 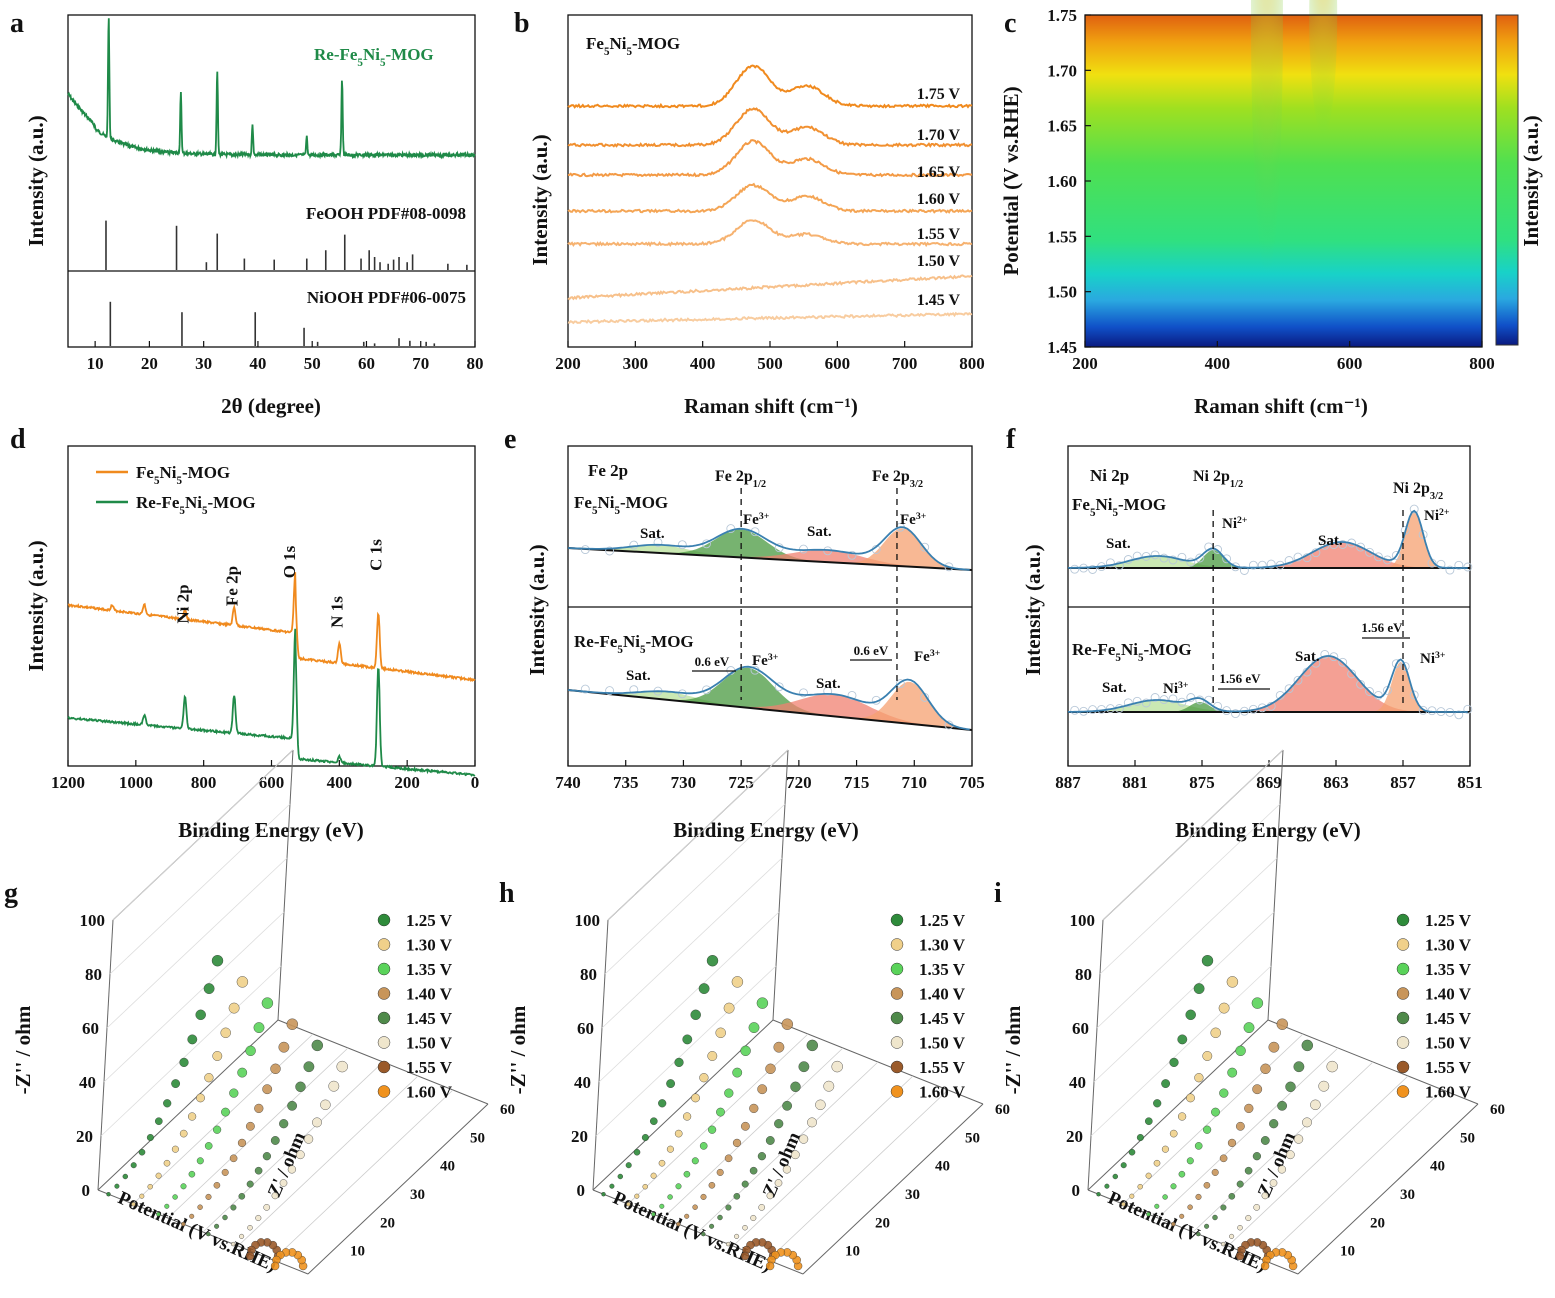 What do you see at coordinates (1062, 292) in the screenshot?
I see `y-tick-label: 1.50` at bounding box center [1062, 292].